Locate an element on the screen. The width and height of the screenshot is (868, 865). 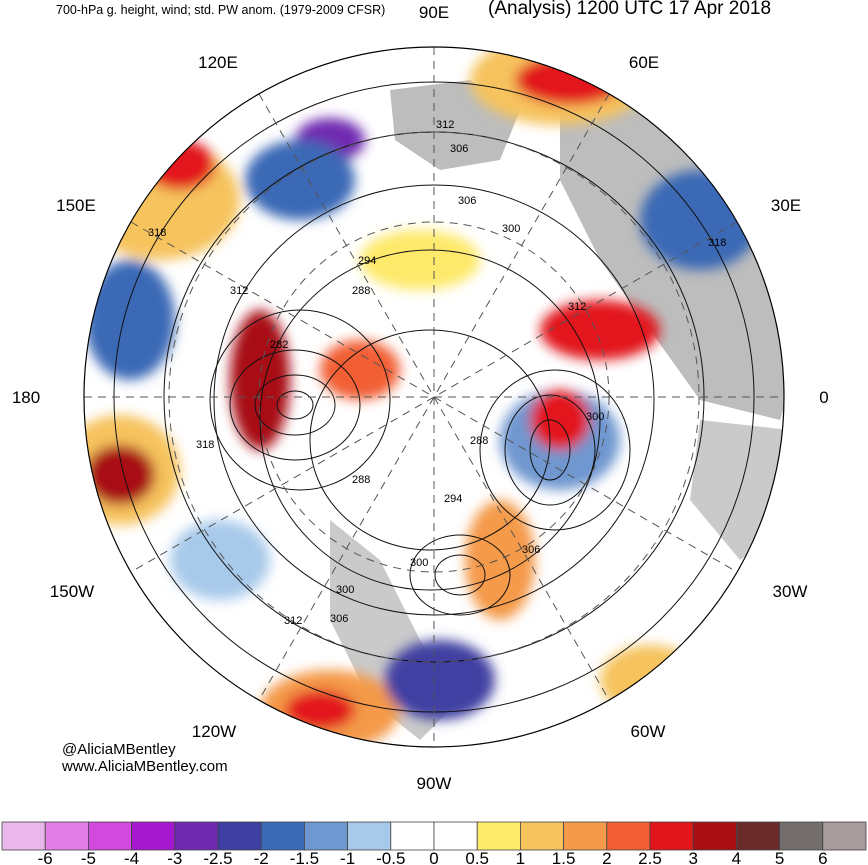
colorbar-tick-label: -1.5 is located at coordinates (304, 857).